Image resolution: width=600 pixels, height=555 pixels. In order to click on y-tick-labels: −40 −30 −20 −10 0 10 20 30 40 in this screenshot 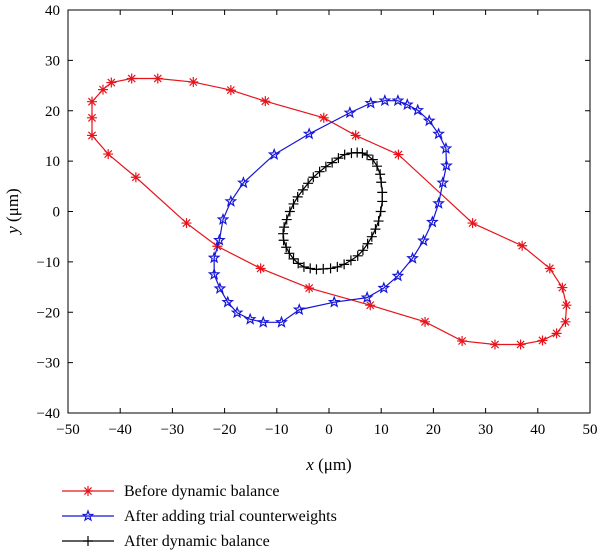, I will do `click(48, 212)`.